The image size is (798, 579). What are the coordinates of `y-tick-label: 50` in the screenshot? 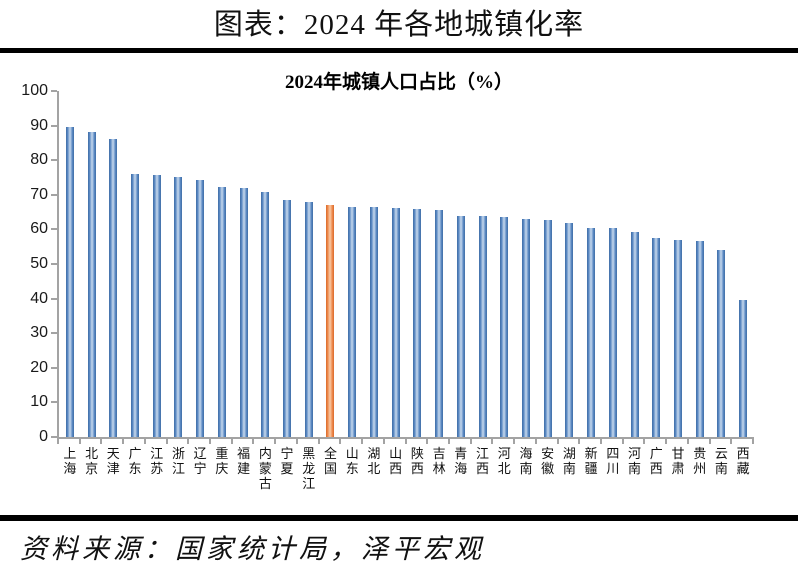 It's located at (39, 263).